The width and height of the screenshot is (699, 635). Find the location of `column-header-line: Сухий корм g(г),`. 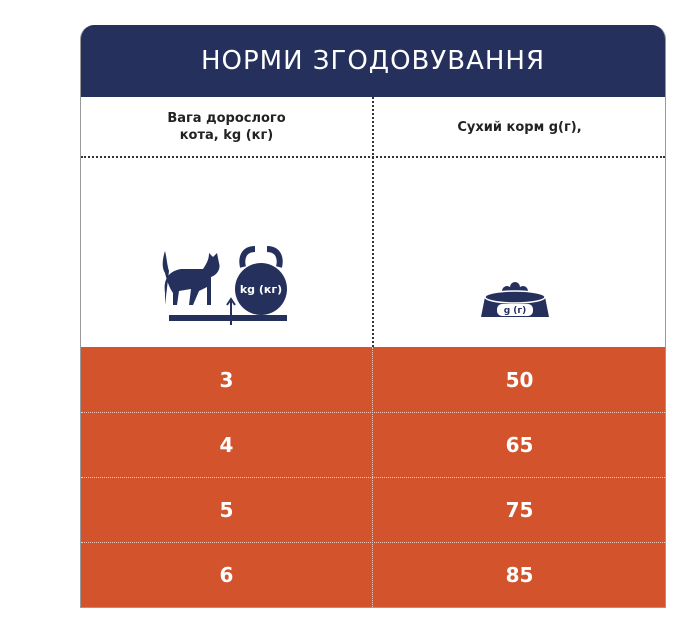

column-header-line: Сухий корм g(г), is located at coordinates (519, 127).